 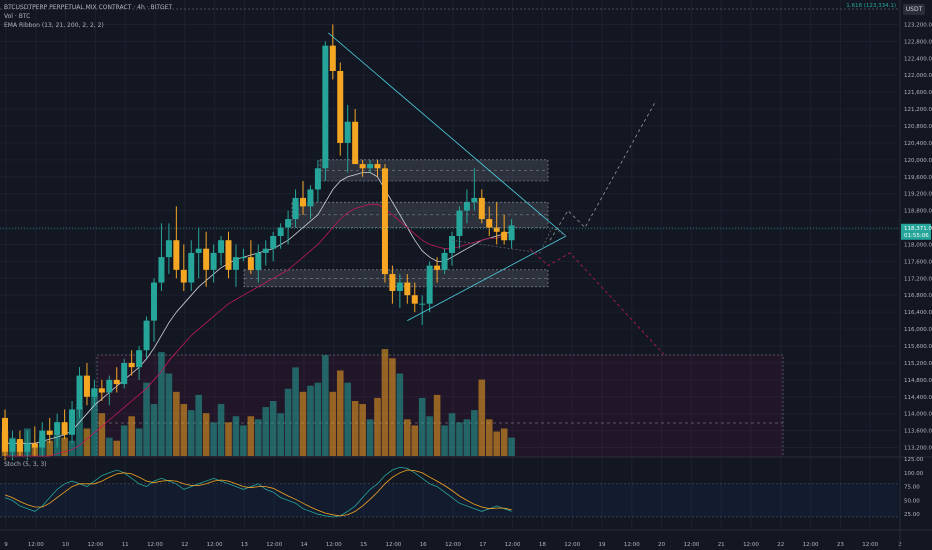 I want to click on current-price-badge, so click(x=916, y=231).